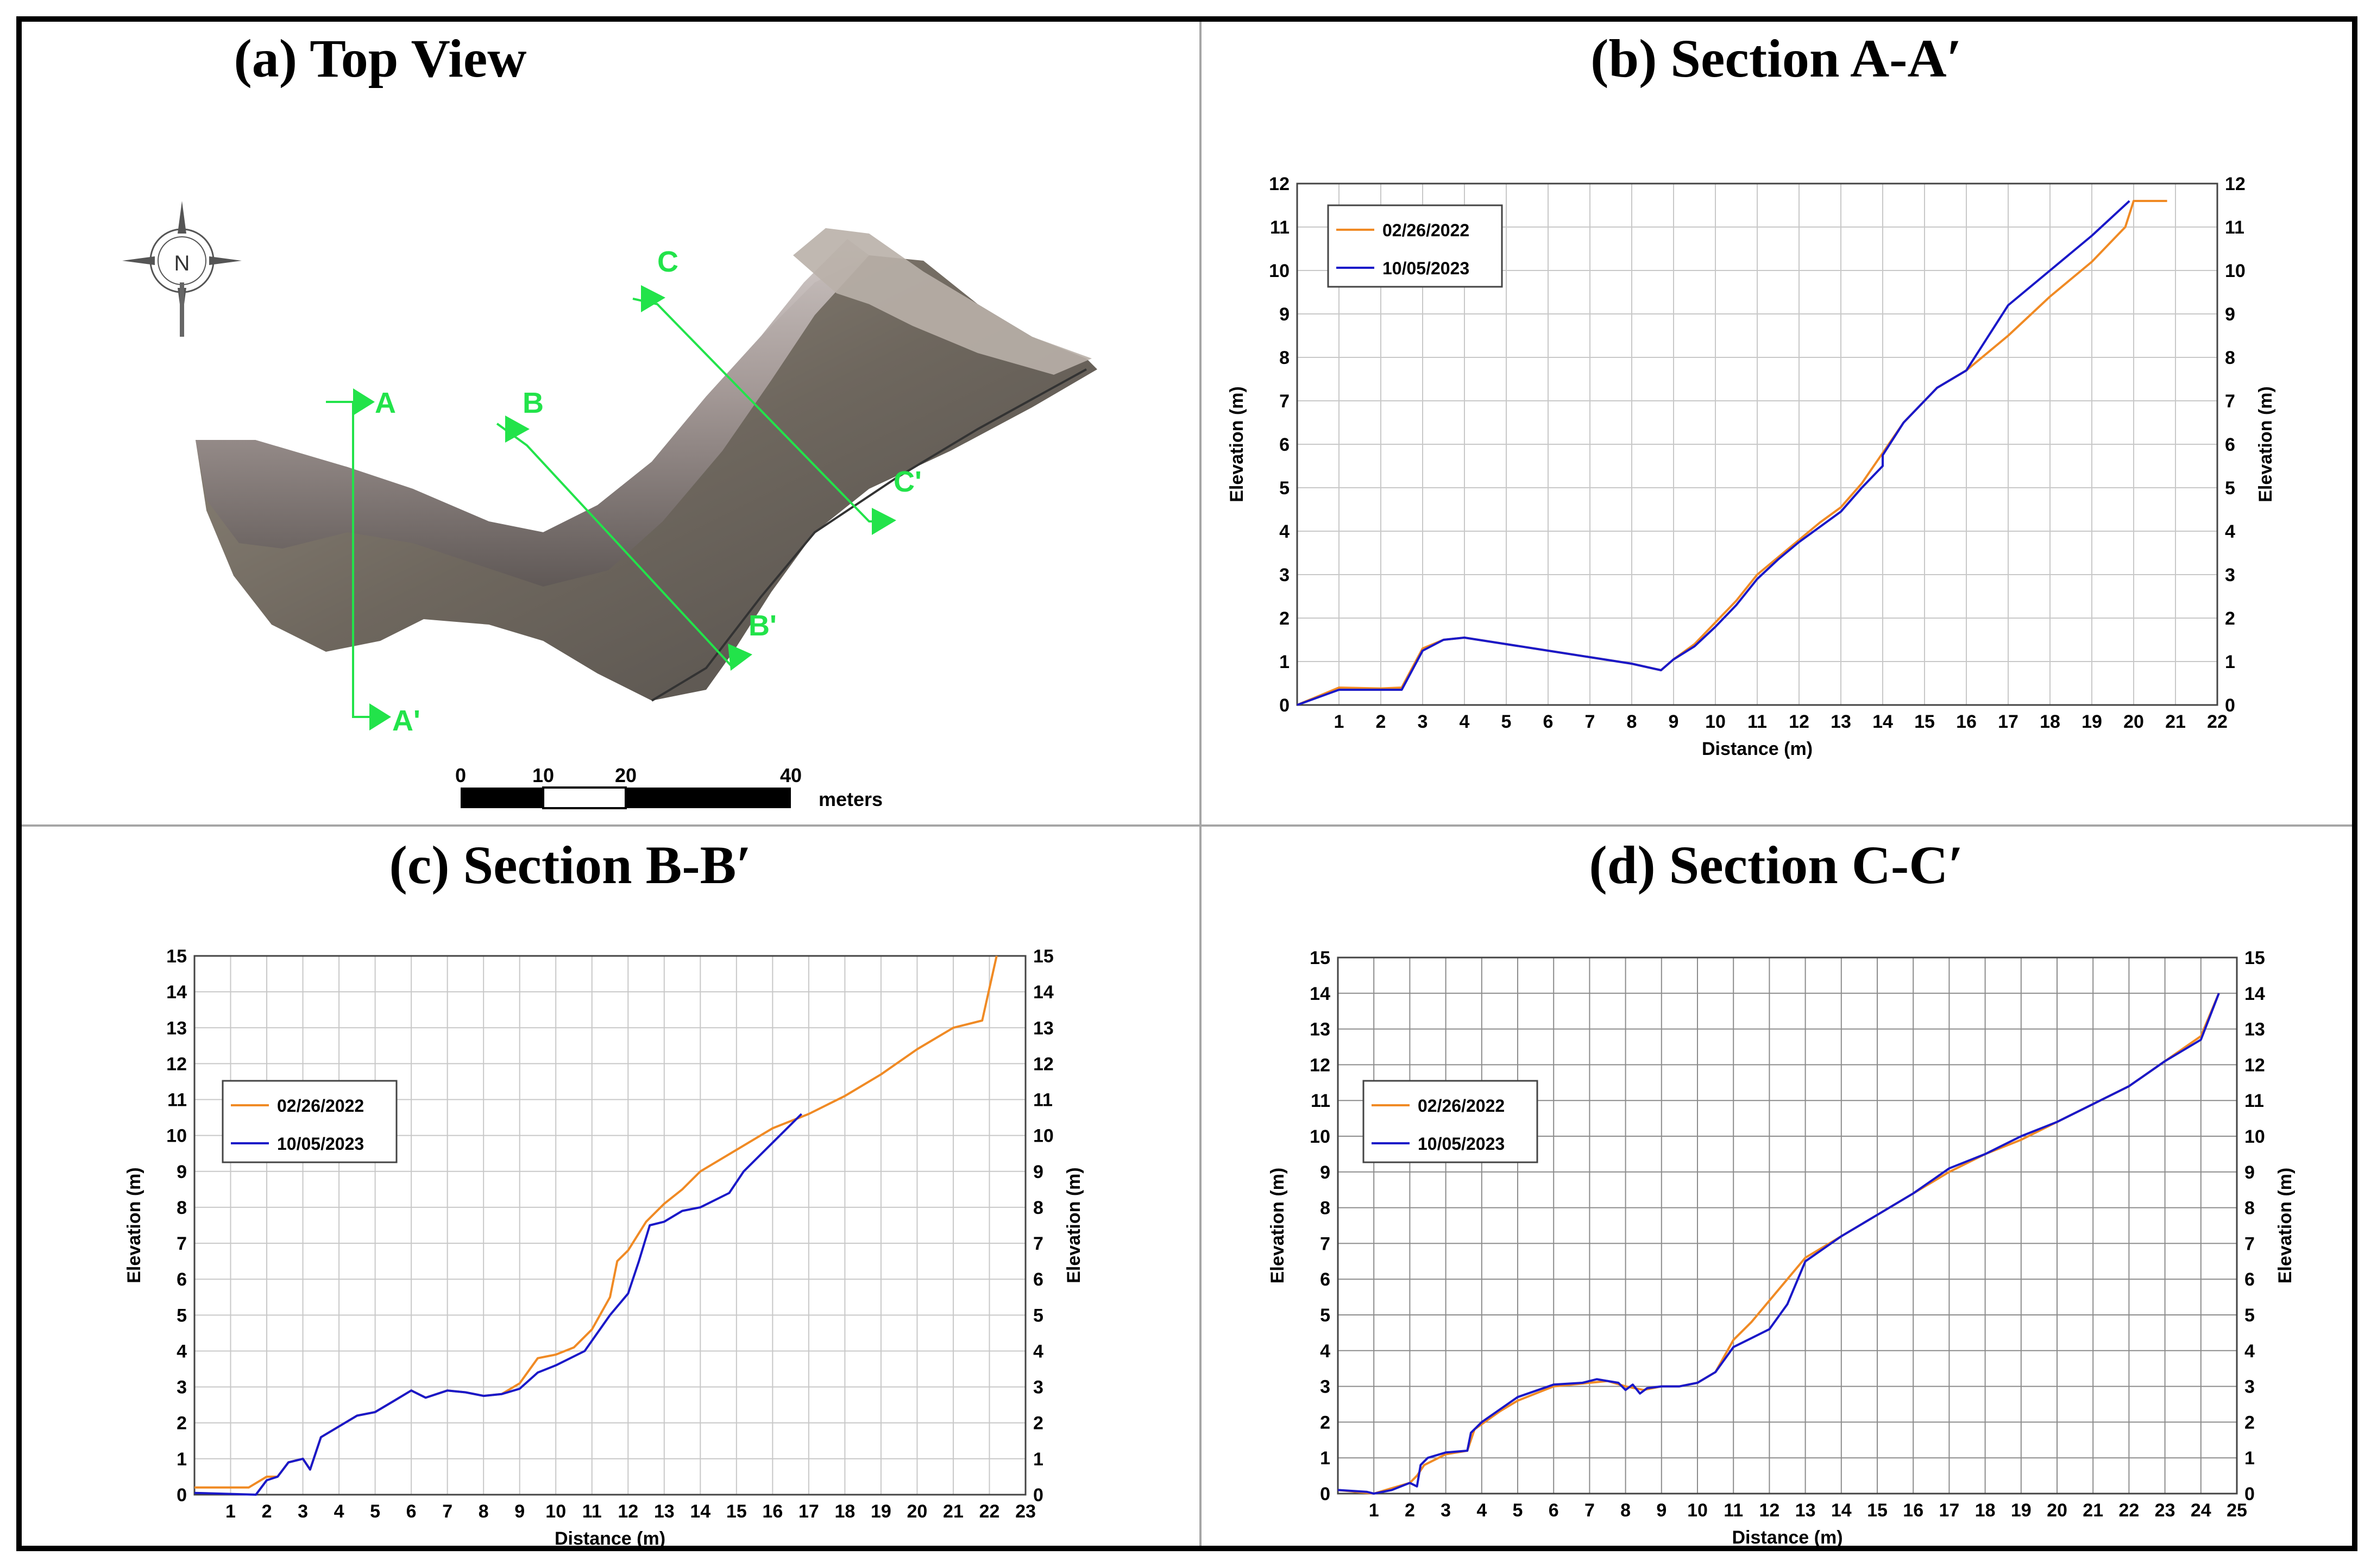 This screenshot has width=2377, height=1568. I want to click on x-tick: 2, so click(1410, 1510).